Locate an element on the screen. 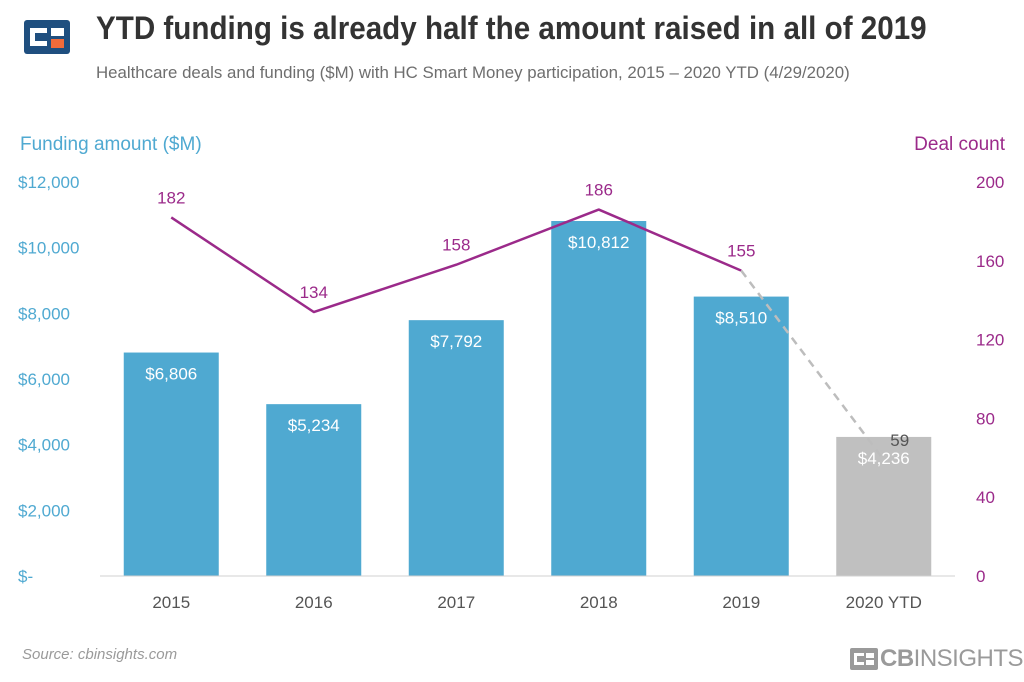 This screenshot has height=682, width=1024. deal-count-label: 155 is located at coordinates (741, 251).